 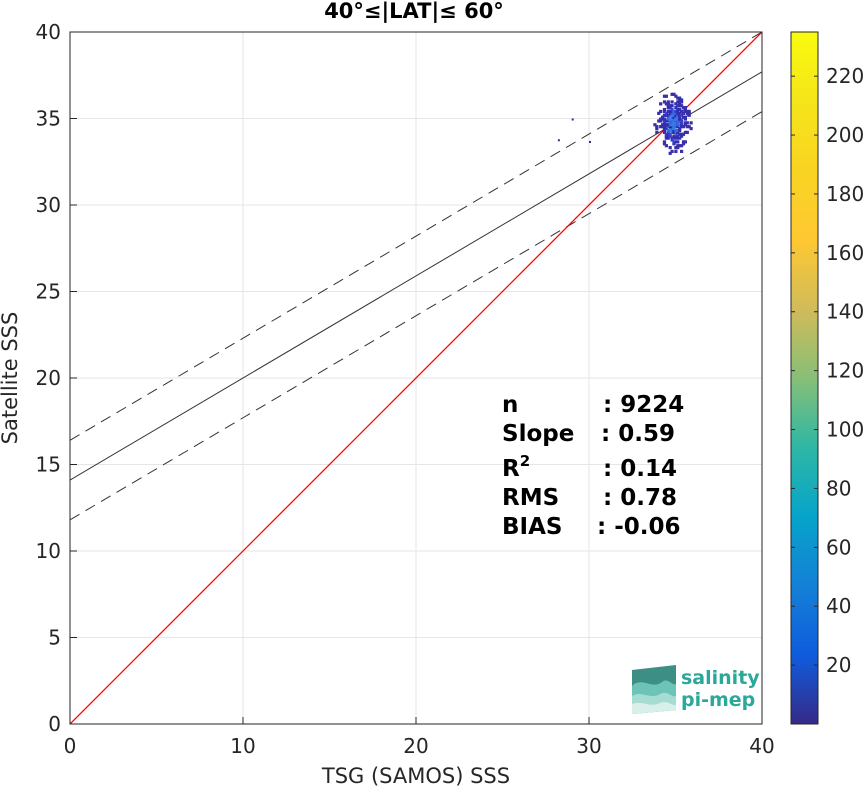 What do you see at coordinates (11, 378) in the screenshot?
I see `y-axis-label: Satellite SSS` at bounding box center [11, 378].